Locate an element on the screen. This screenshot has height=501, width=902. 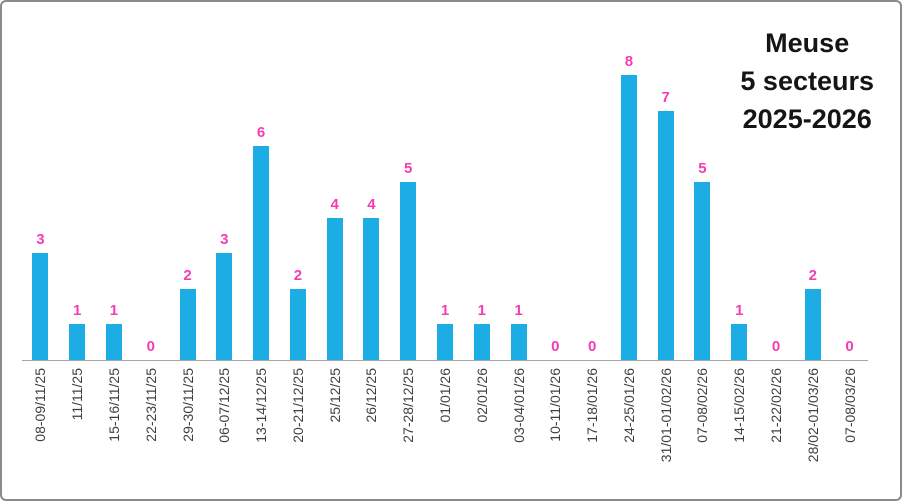
x-axis-label: 31/01-01/02/26 is located at coordinates (665, 415).